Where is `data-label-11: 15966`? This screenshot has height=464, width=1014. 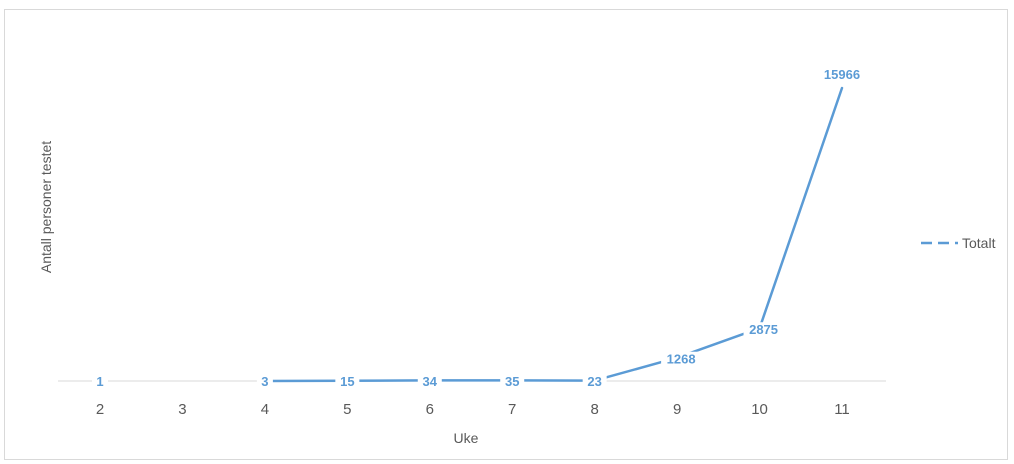 data-label-11: 15966 is located at coordinates (842, 74).